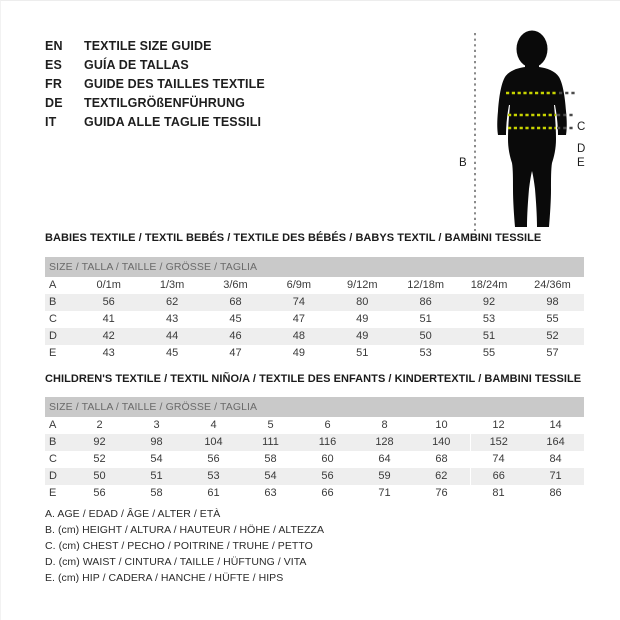 The image size is (620, 620). Describe the element at coordinates (172, 336) in the screenshot. I see `cell: 44` at that location.